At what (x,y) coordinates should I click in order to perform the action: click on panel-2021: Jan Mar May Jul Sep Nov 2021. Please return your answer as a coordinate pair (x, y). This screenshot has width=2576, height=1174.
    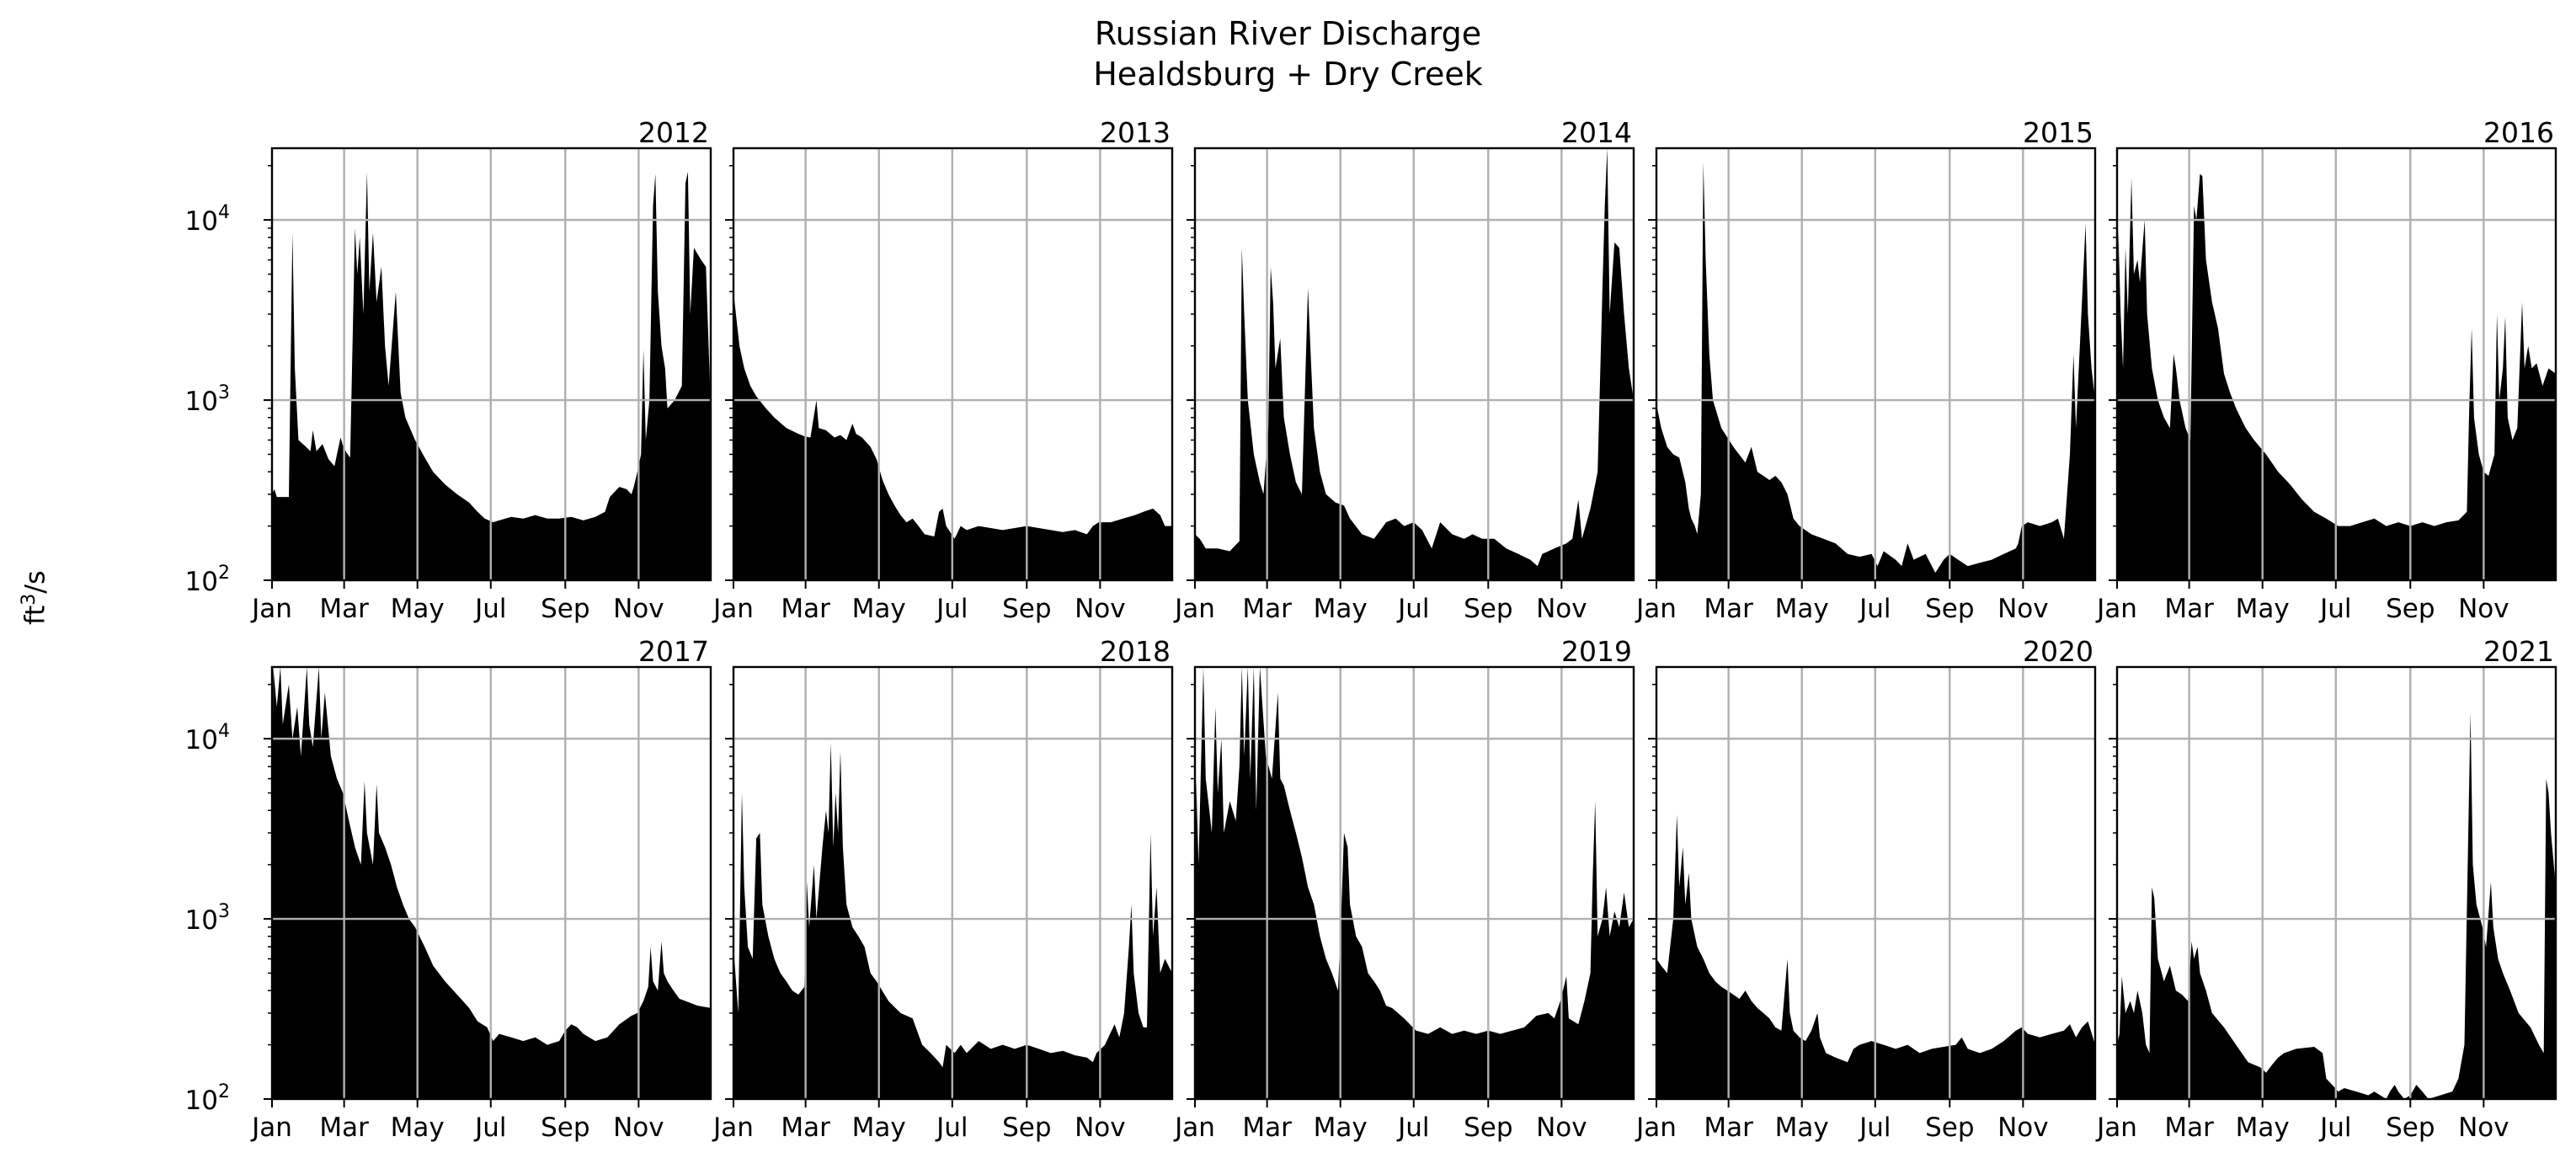
    Looking at the image, I should click on (2326, 889).